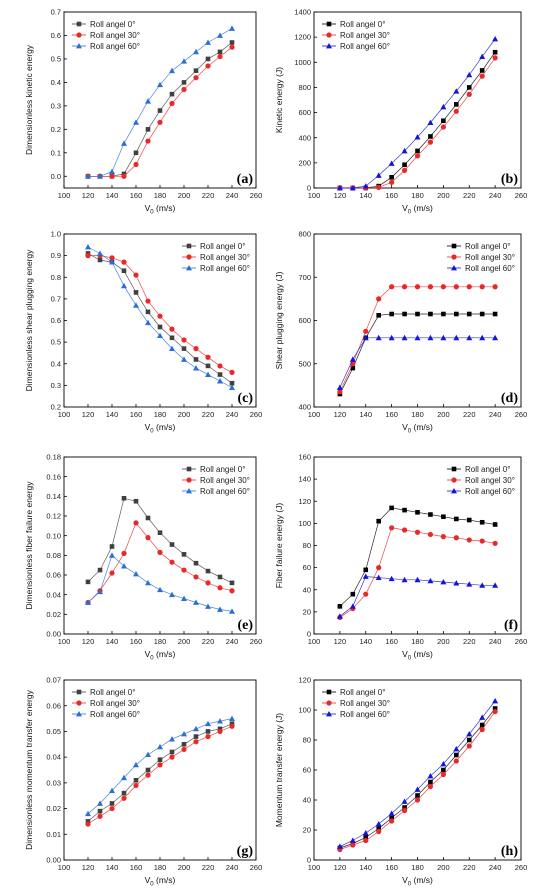 The width and height of the screenshot is (550, 896). Describe the element at coordinates (53, 457) in the screenshot. I see `y-tick-label: 0.18` at that location.